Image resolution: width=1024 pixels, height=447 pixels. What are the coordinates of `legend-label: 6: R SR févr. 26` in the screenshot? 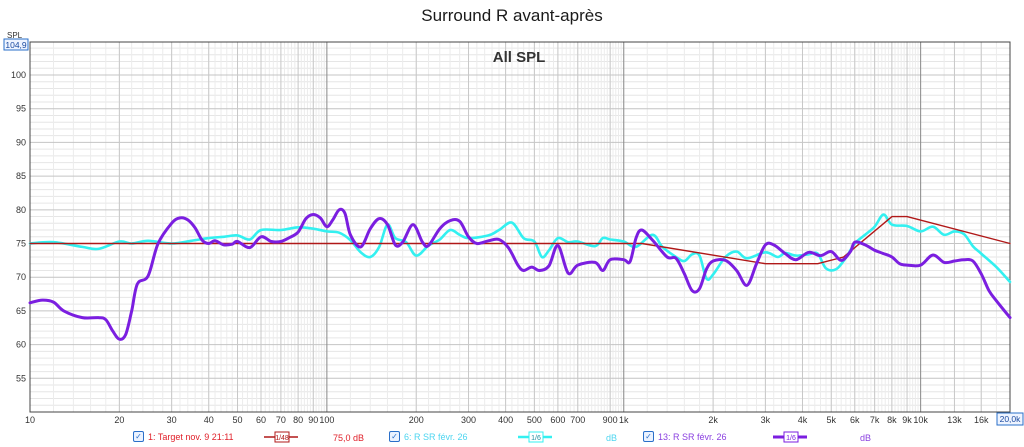 It's located at (436, 436).